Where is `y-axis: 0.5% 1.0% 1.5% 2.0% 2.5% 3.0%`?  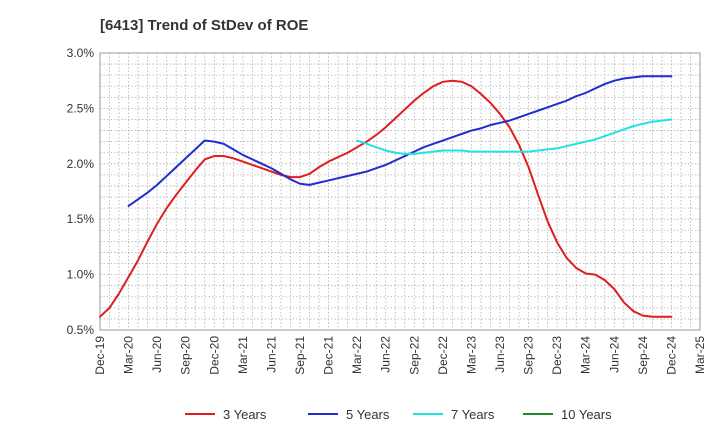 y-axis: 0.5% 1.0% 1.5% 2.0% 2.5% 3.0% is located at coordinates (81, 191).